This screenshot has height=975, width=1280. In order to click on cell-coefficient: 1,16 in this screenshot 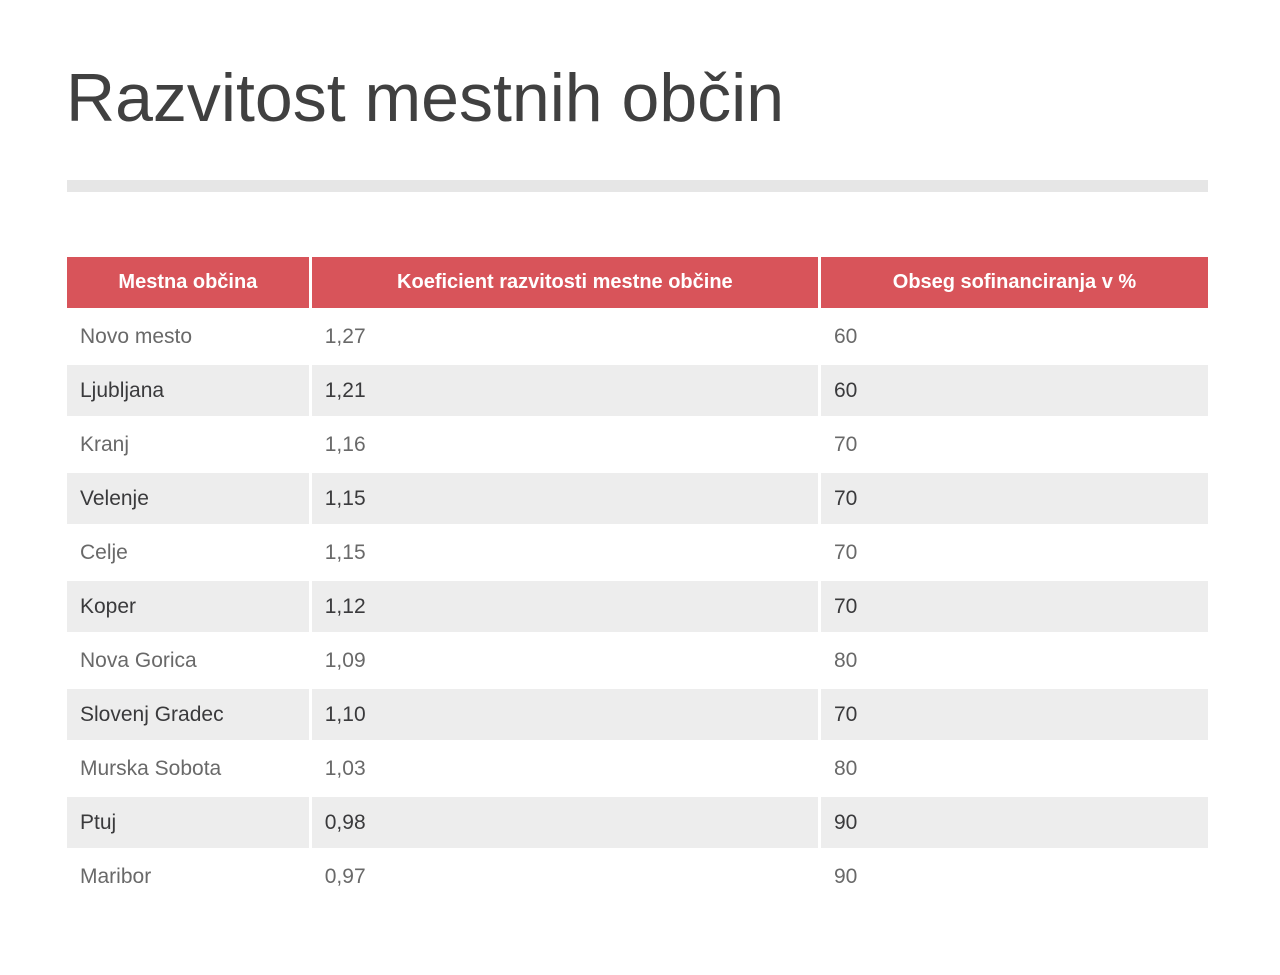, I will do `click(345, 444)`.